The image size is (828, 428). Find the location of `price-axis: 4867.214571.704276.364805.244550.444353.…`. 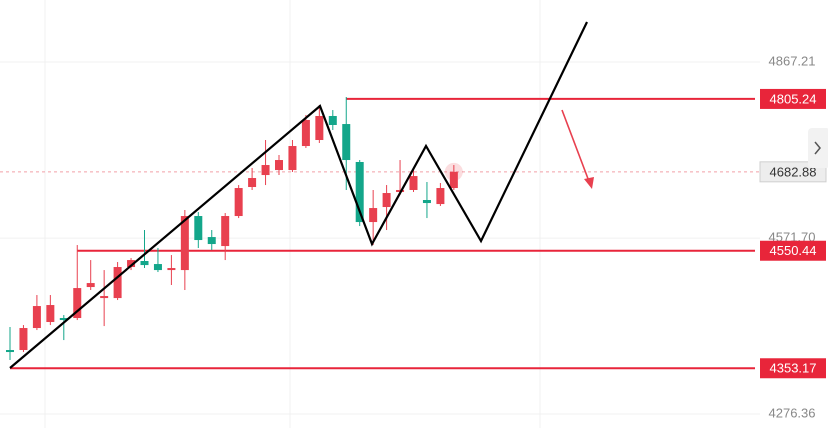

price-axis: 4867.214571.704276.364805.244550.444353.… is located at coordinates (793, 236).